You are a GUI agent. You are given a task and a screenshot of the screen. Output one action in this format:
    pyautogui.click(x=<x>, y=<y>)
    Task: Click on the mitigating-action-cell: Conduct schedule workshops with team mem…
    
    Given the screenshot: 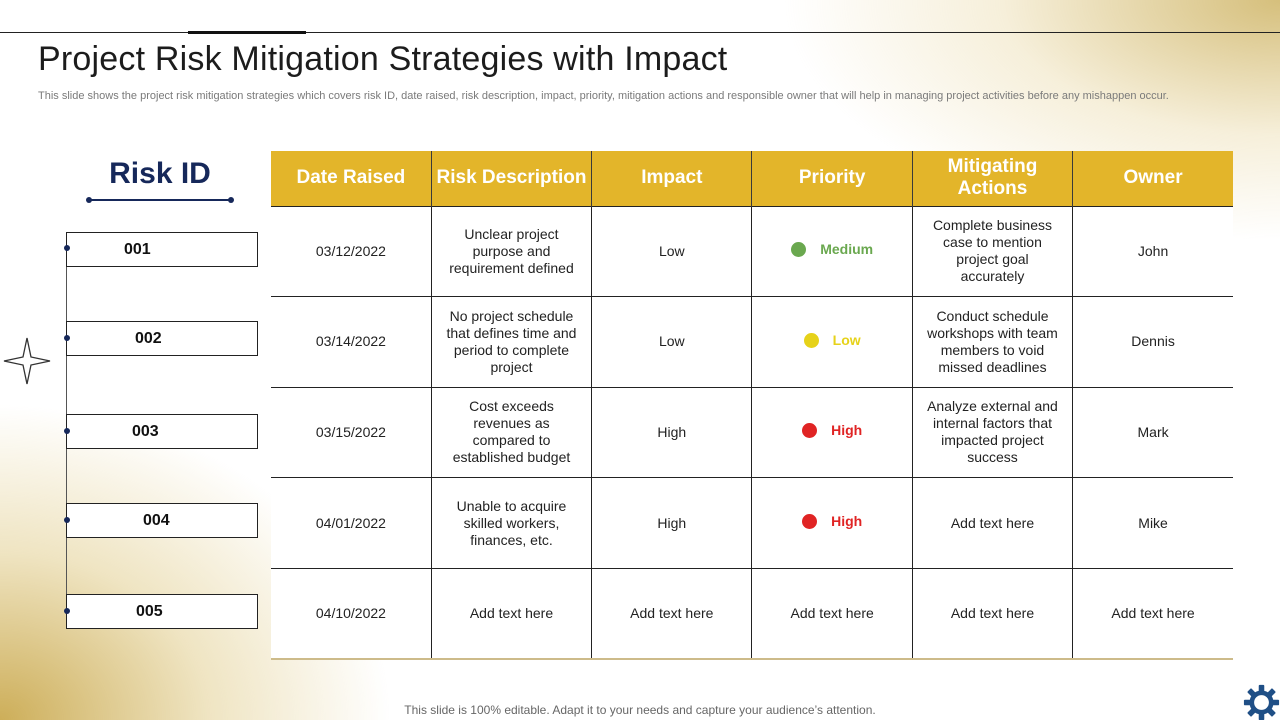 What is the action you would take?
    pyautogui.click(x=992, y=342)
    